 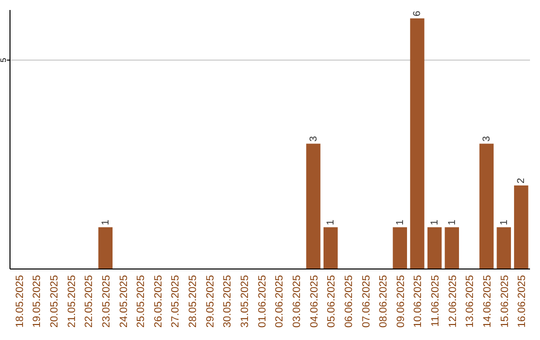 What do you see at coordinates (193, 301) in the screenshot?
I see `x-tick-label: 28.05.2025` at bounding box center [193, 301].